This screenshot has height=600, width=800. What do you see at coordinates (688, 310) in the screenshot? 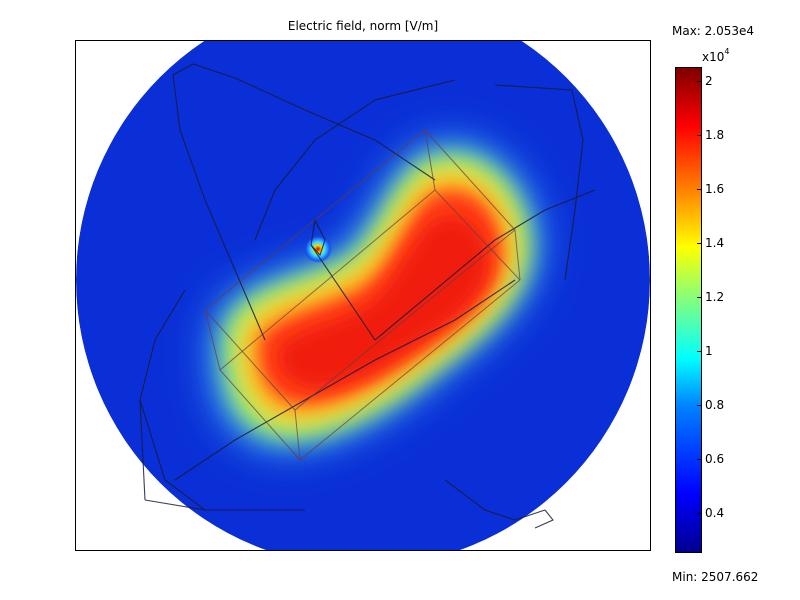
I see `colorbar` at bounding box center [688, 310].